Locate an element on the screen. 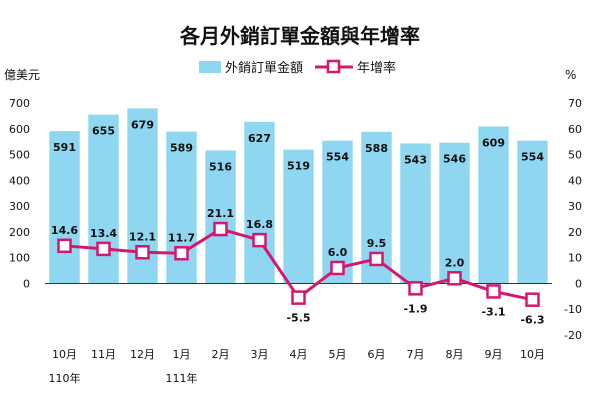 Image resolution: width=600 pixels, height=400 pixels. left-tick-label: 0 is located at coordinates (26, 283).